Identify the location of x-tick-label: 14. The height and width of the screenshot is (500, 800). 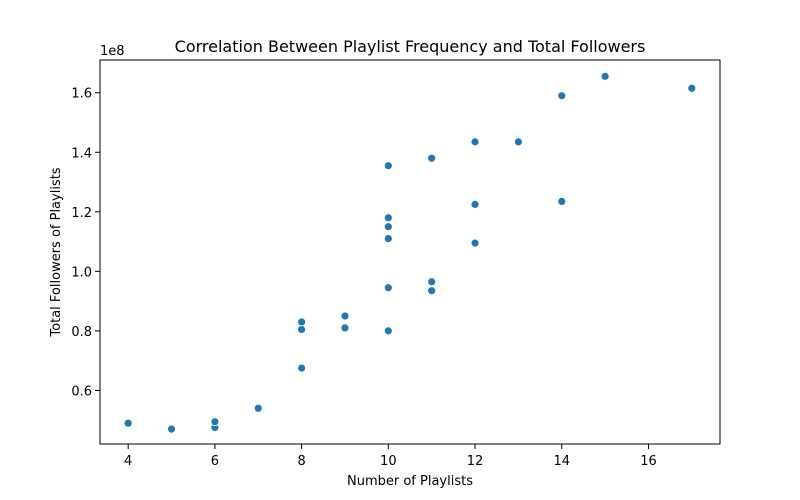
(561, 461).